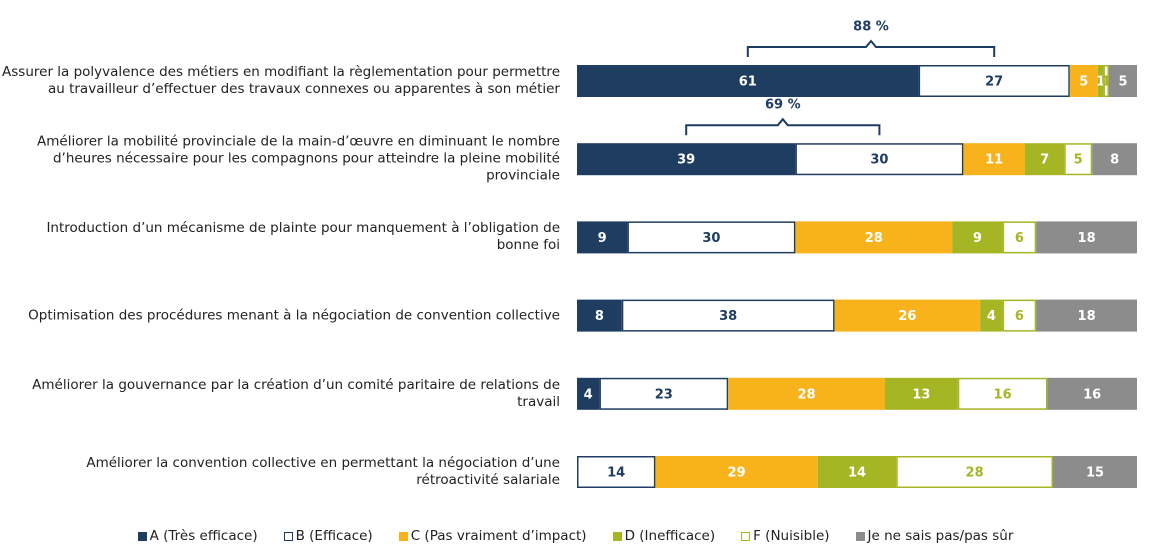 This screenshot has height=547, width=1151. I want to click on annotation: 69 %, so click(783, 105).